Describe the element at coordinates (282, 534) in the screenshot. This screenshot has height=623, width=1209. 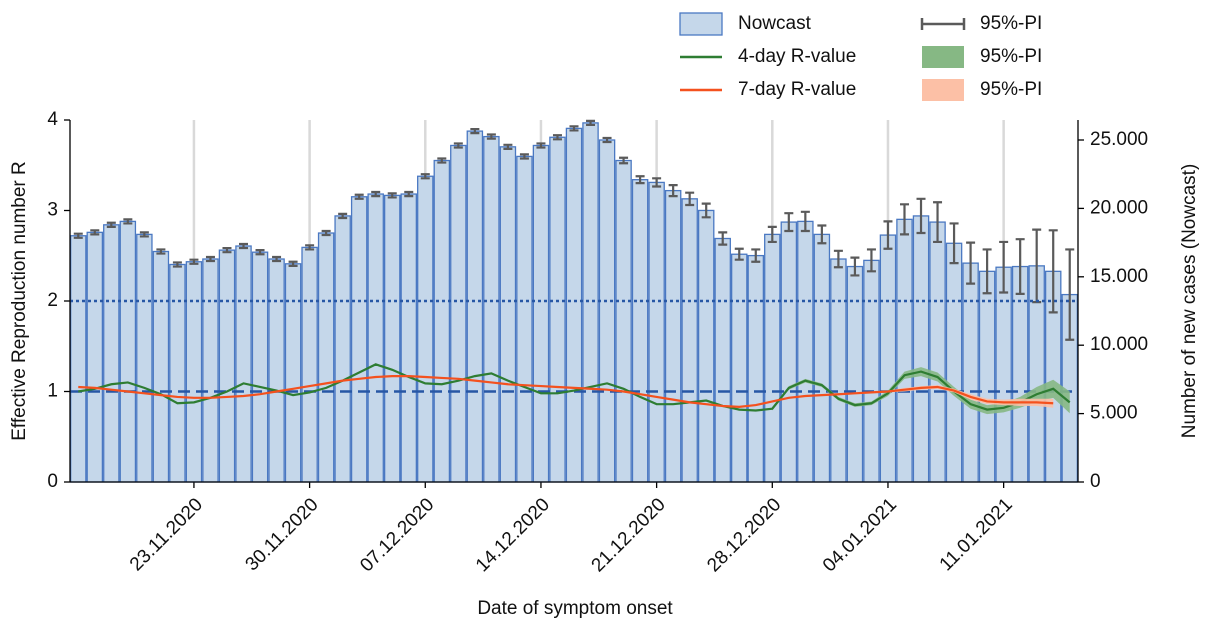
I see `x-tick-label: 30.11.2020` at that location.